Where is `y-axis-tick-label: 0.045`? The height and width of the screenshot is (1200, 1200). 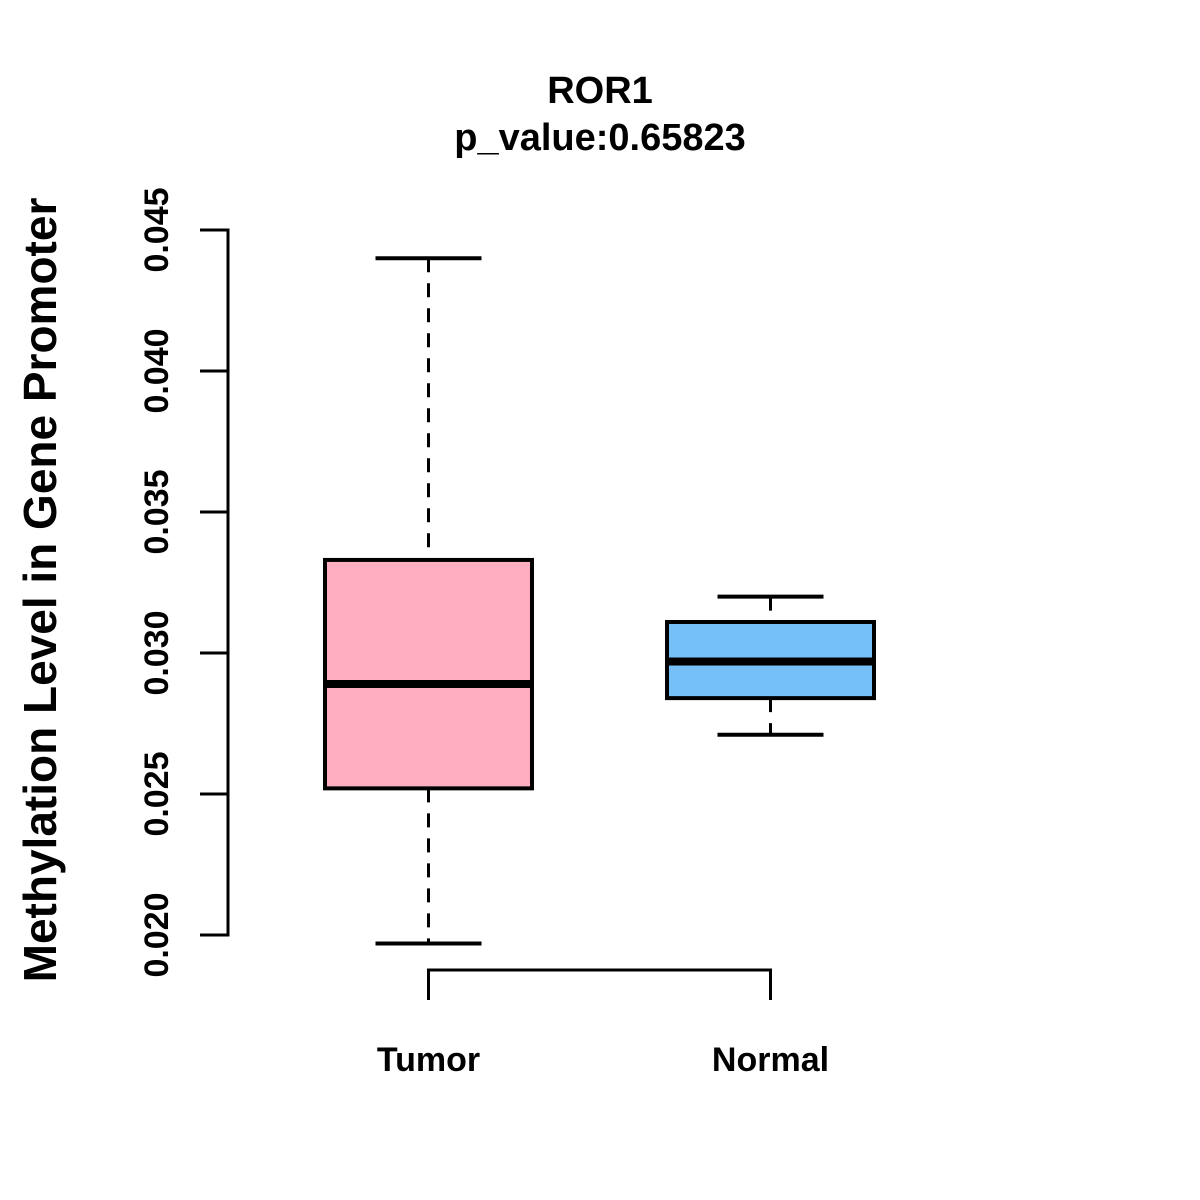
y-axis-tick-label: 0.045 is located at coordinates (157, 229).